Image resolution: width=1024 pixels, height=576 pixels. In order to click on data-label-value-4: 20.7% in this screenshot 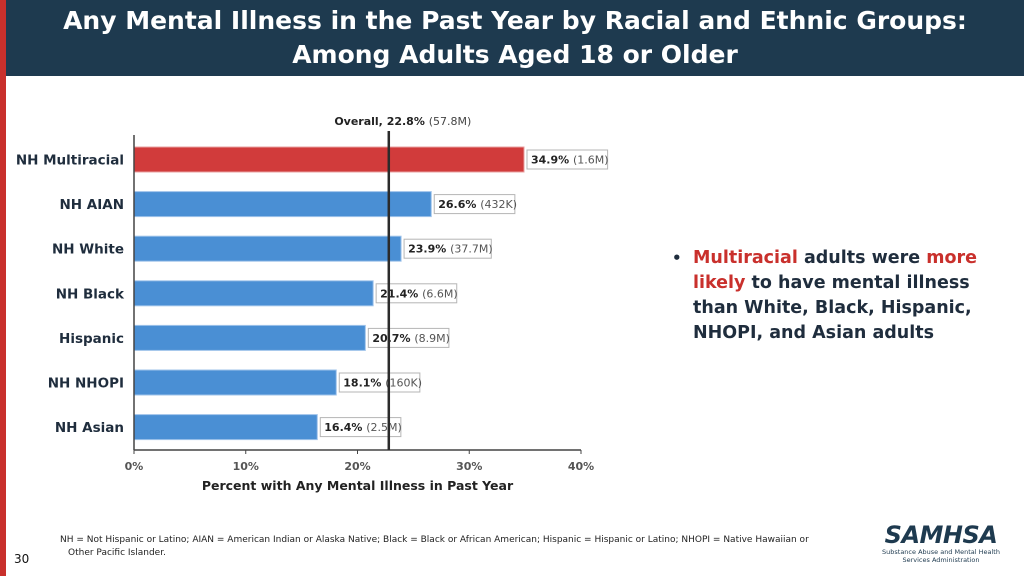, I will do `click(393, 338)`.